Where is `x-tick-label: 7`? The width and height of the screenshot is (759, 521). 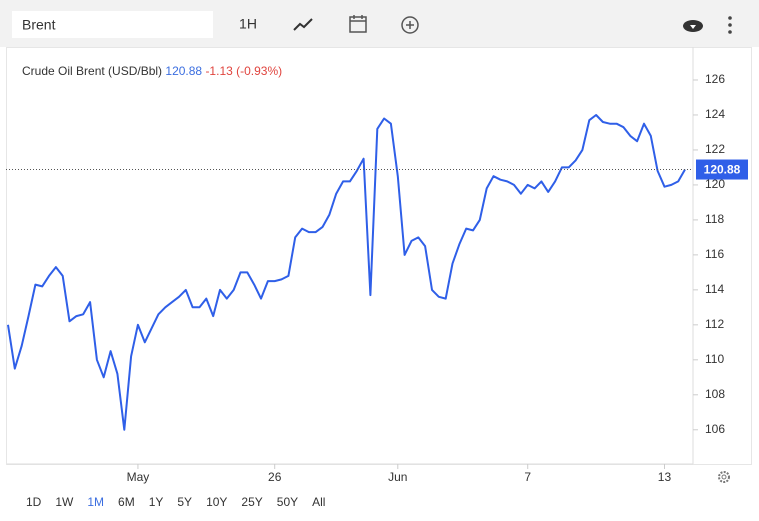
x-tick-label: 7 is located at coordinates (527, 477).